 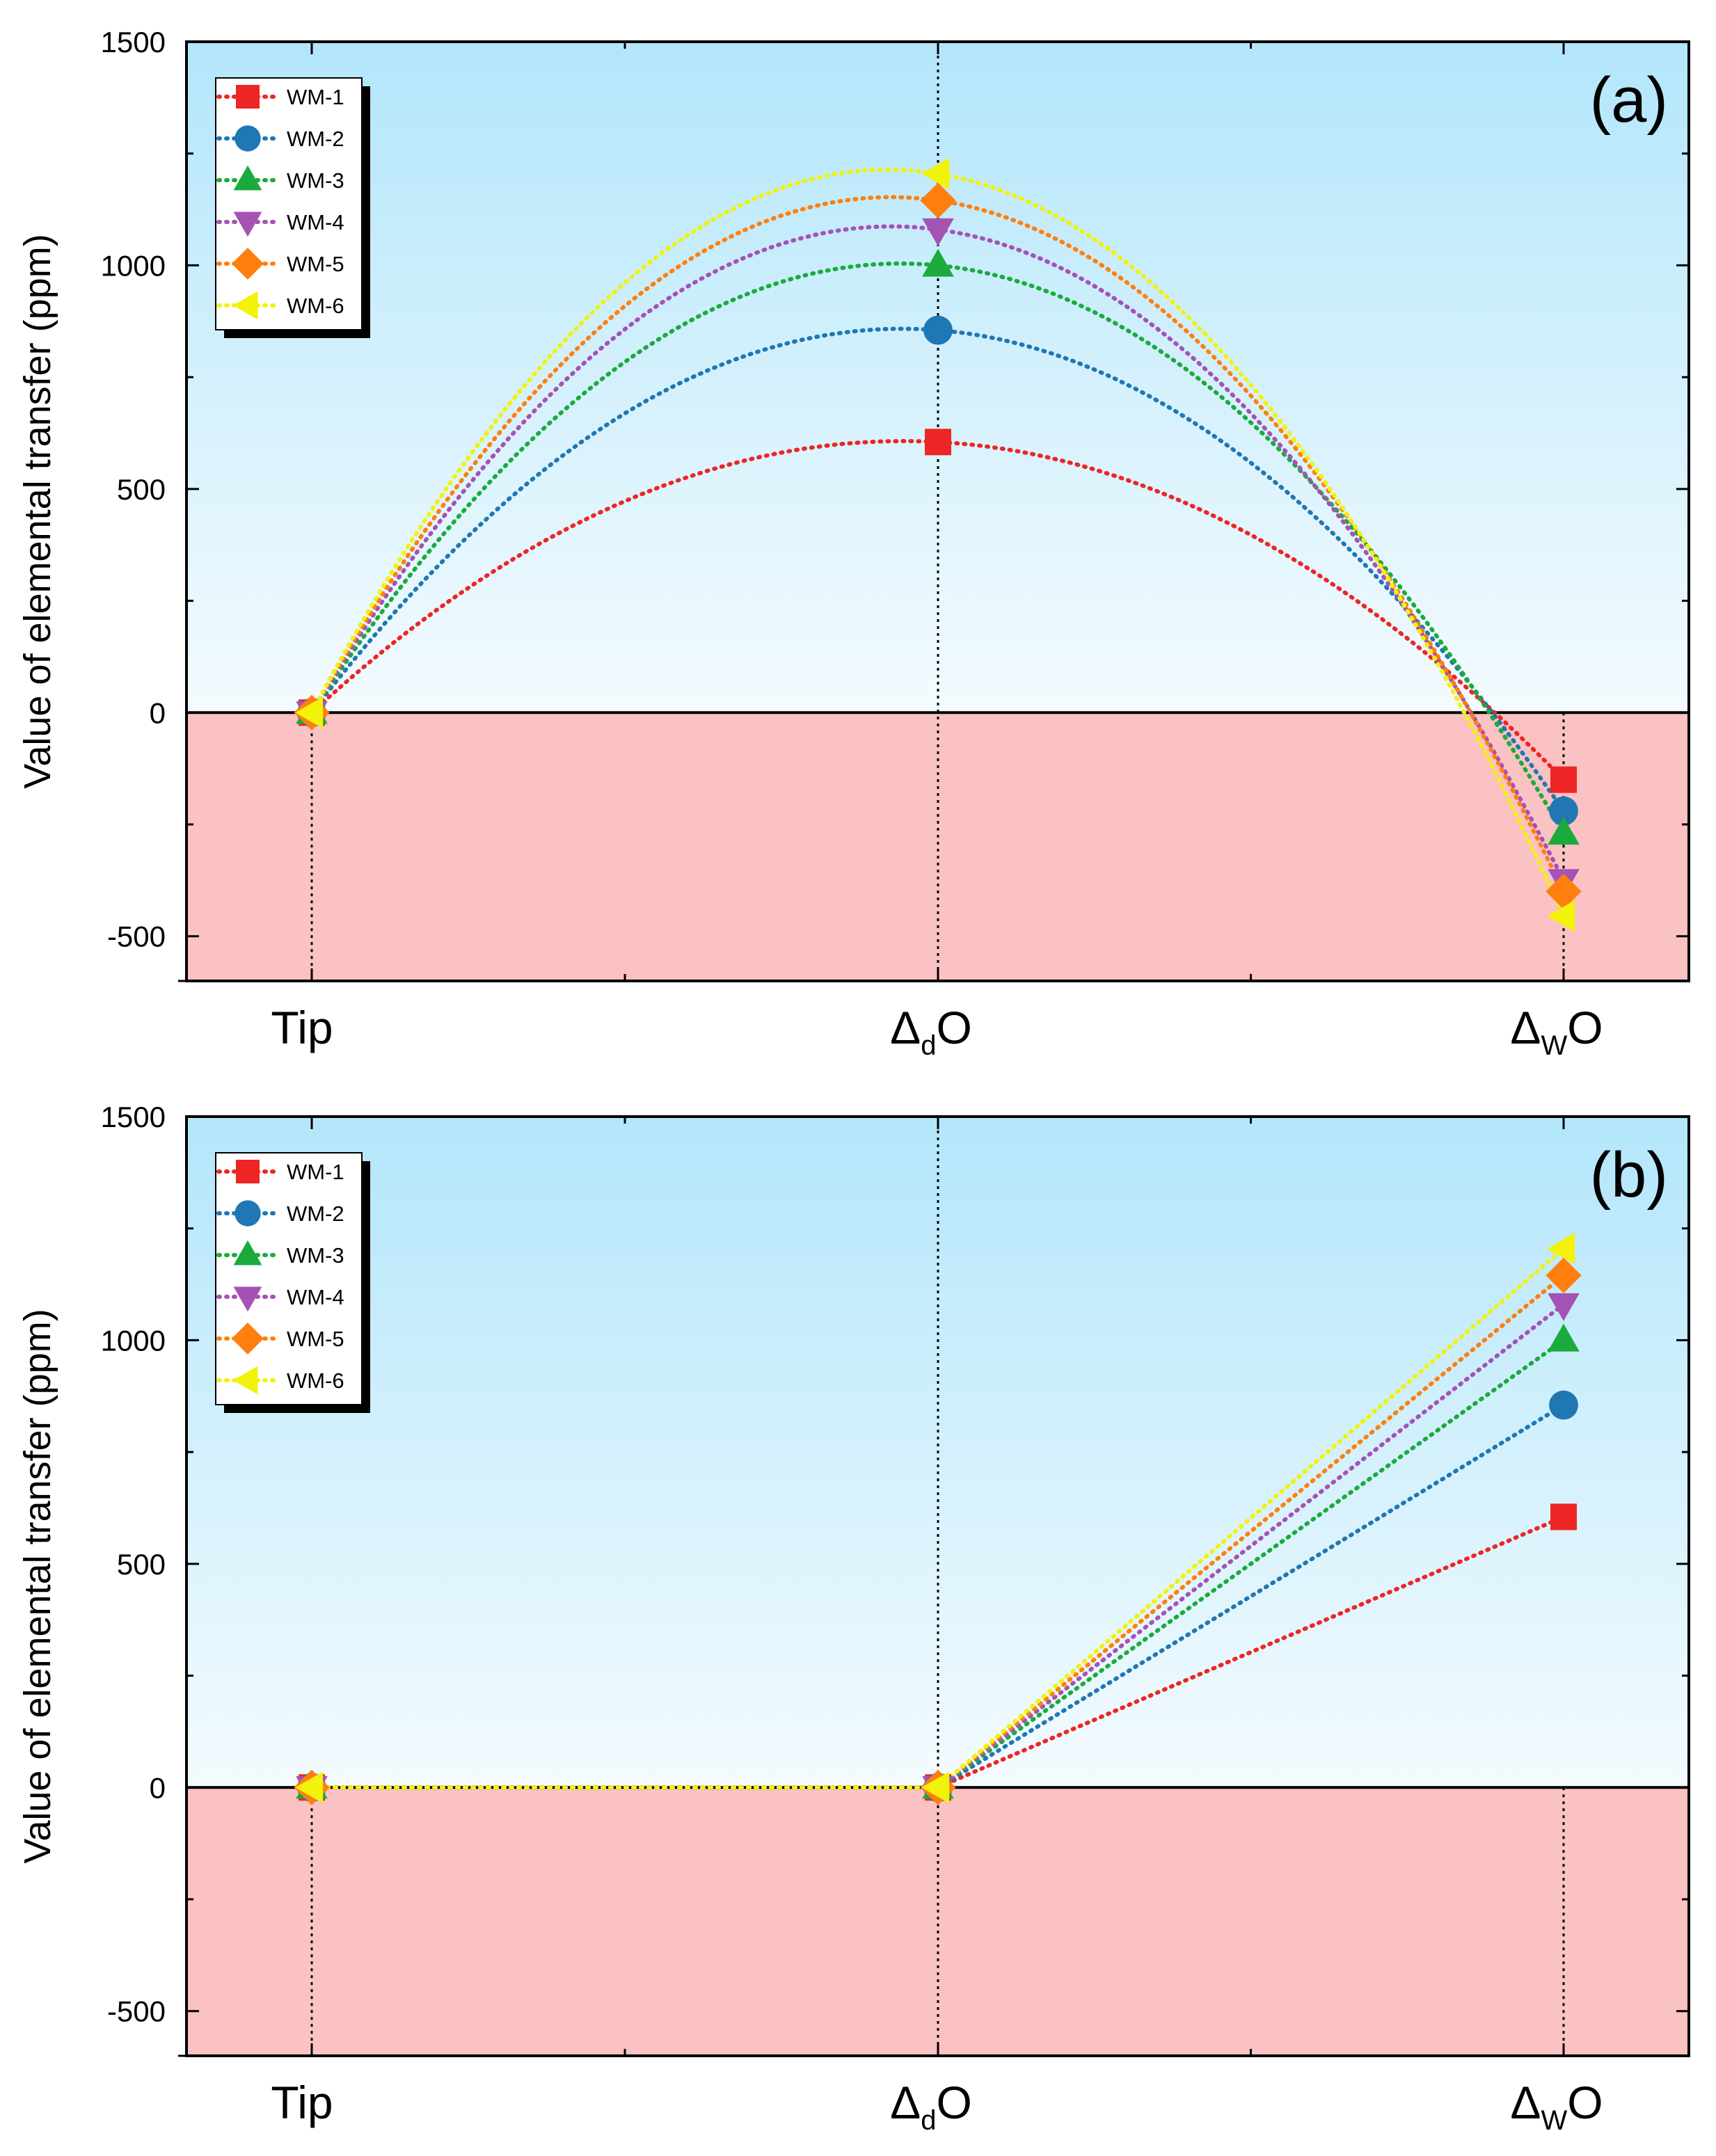 I want to click on panel-label: (a), so click(x=1629, y=100).